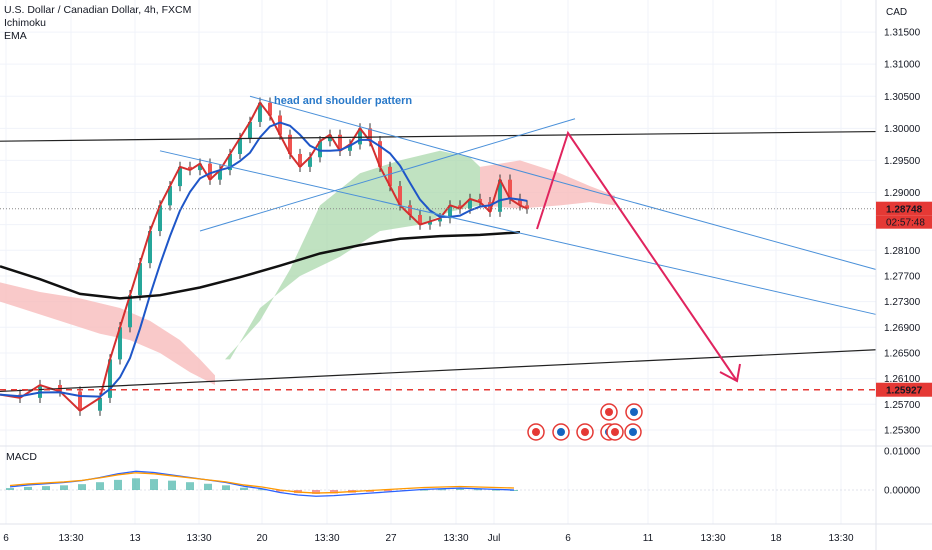 This screenshot has height=550, width=932. I want to click on price-tick: 1.31000, so click(902, 65).